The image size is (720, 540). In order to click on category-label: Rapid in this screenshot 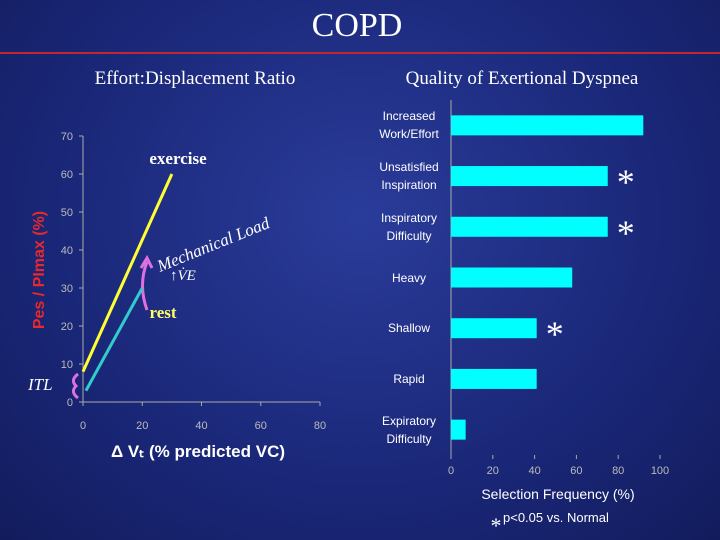, I will do `click(409, 378)`.